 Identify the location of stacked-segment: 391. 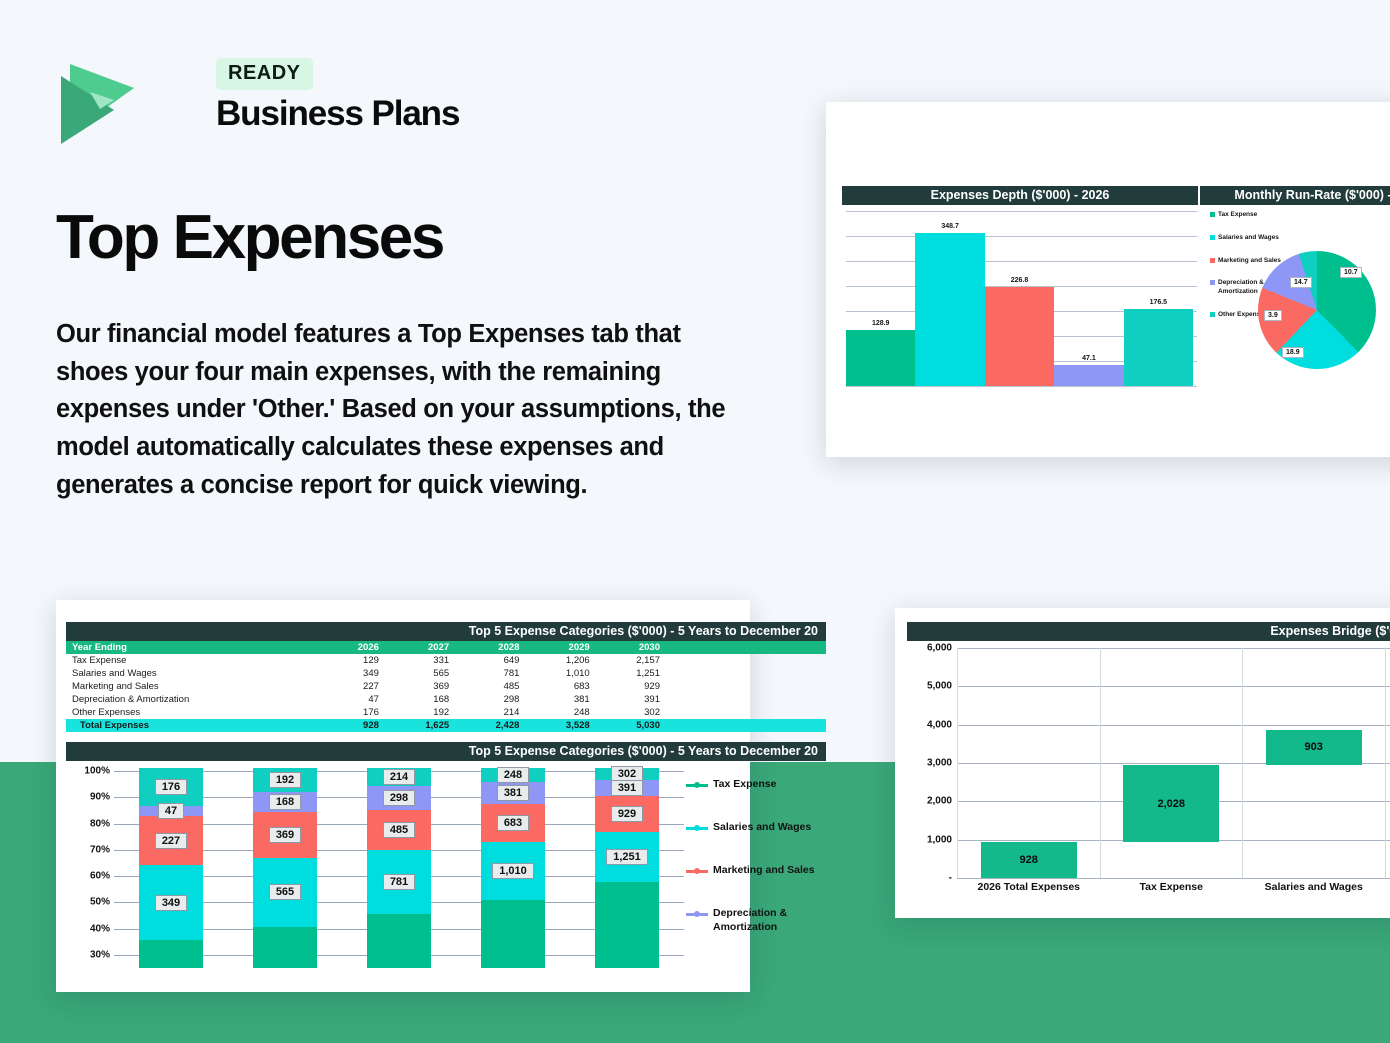
(627, 787).